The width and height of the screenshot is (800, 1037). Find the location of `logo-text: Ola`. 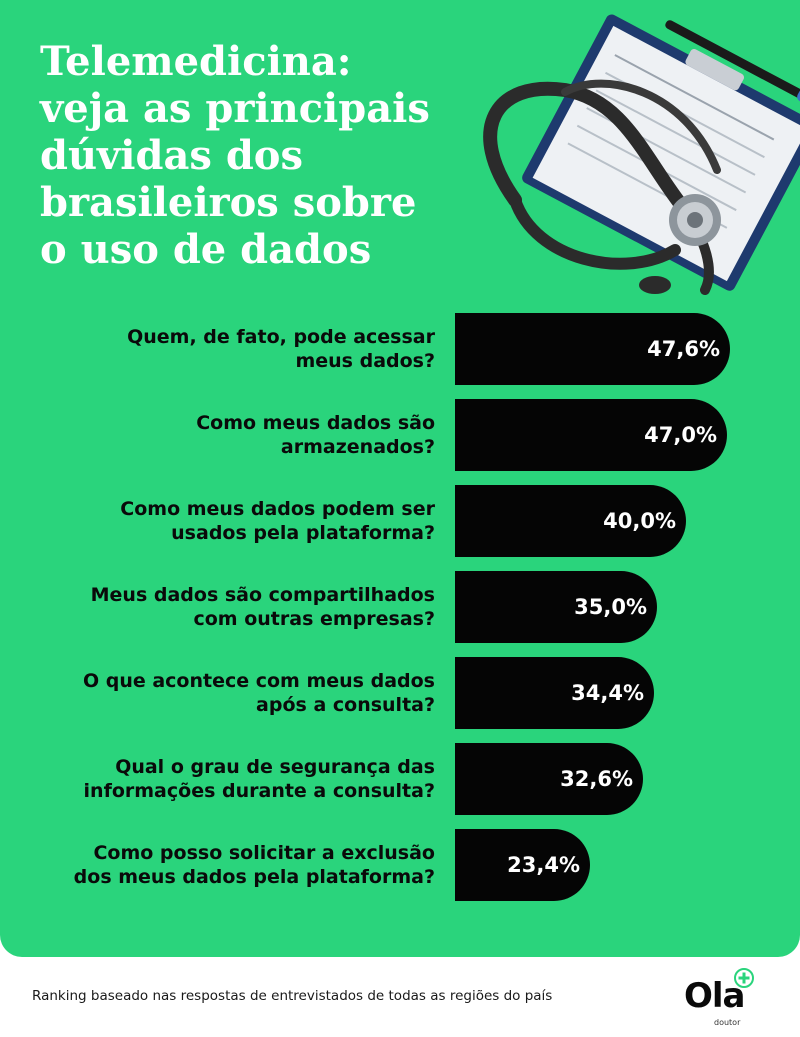

logo-text: Ola is located at coordinates (715, 996).